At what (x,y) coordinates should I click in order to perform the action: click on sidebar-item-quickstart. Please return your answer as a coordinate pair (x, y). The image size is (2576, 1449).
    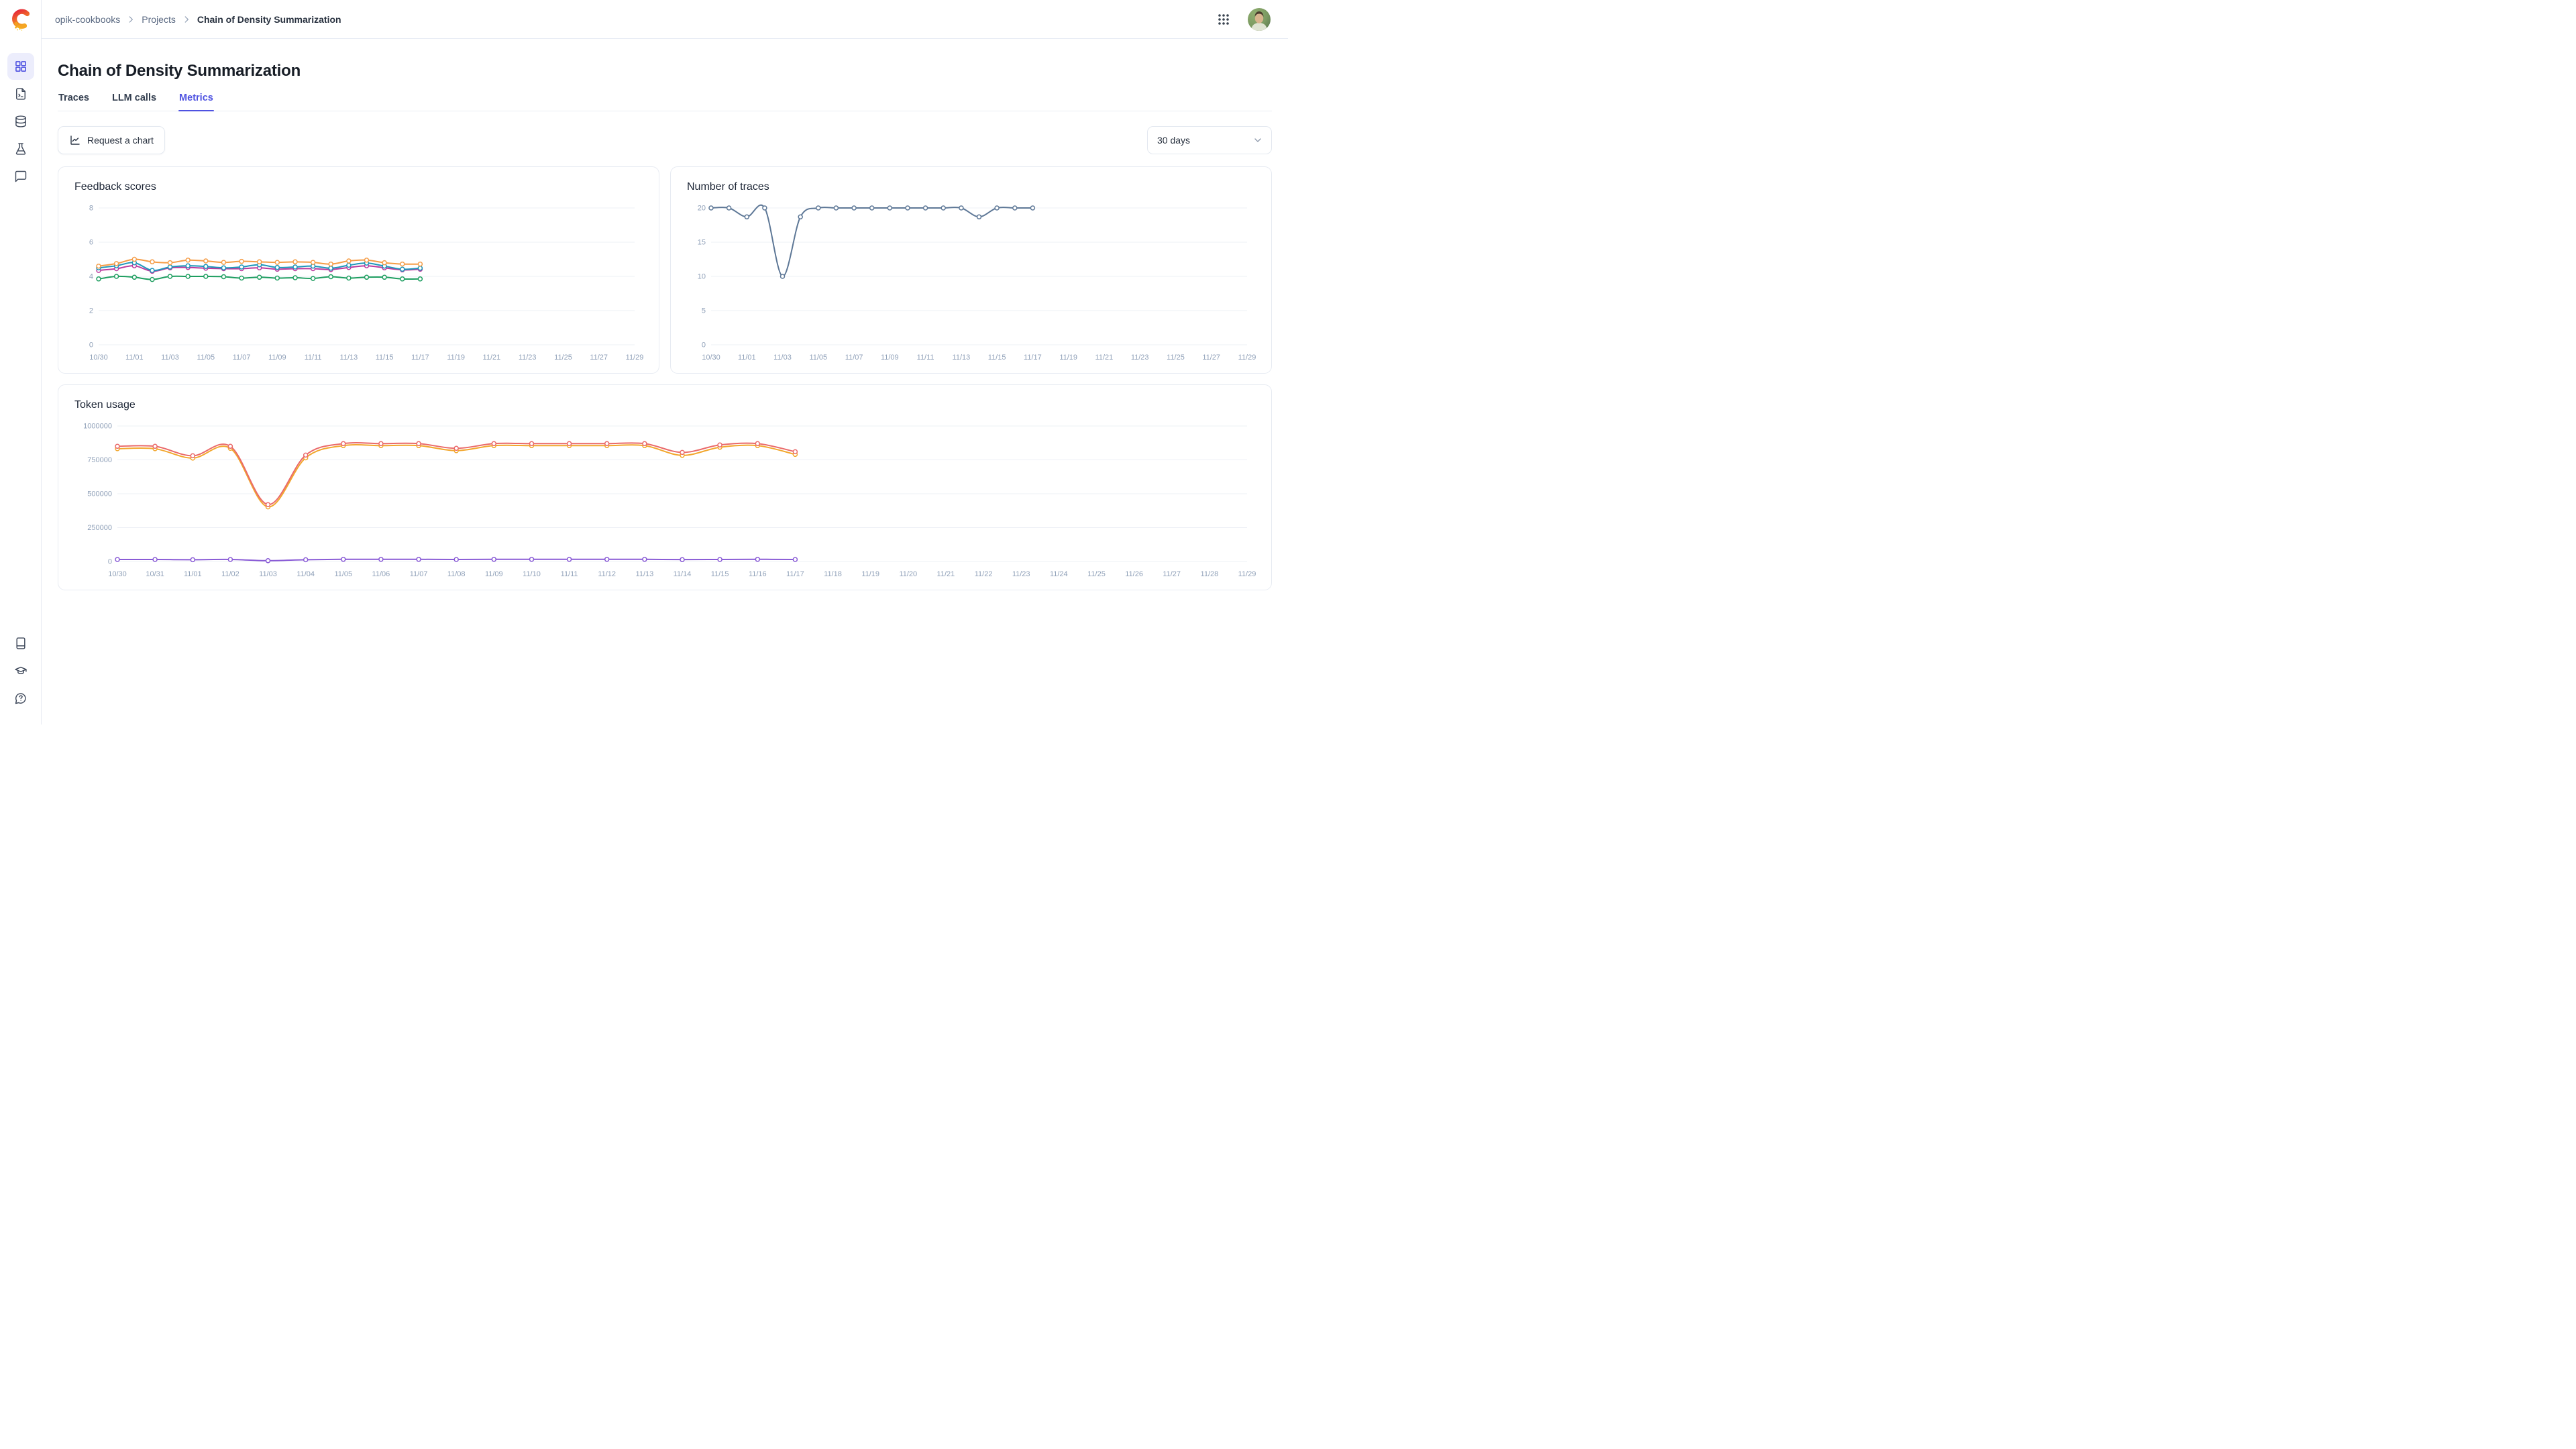
    Looking at the image, I should click on (20, 670).